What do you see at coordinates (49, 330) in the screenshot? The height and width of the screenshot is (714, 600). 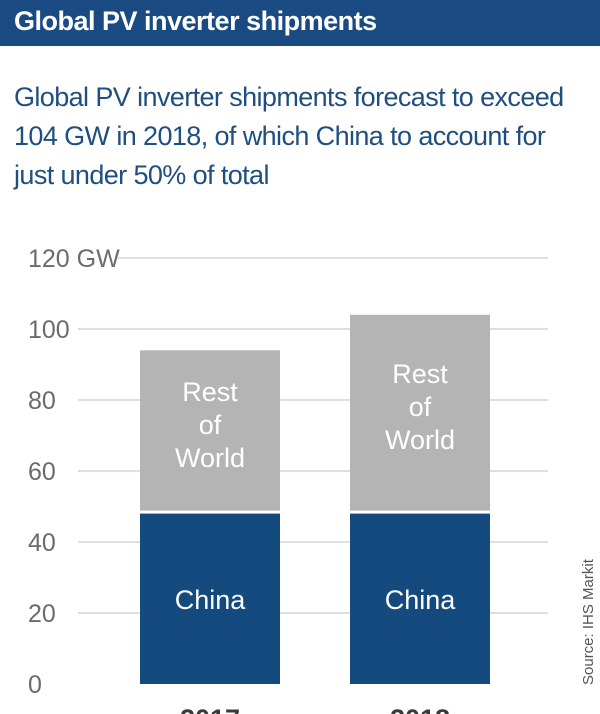 I see `y-tick-label: 100` at bounding box center [49, 330].